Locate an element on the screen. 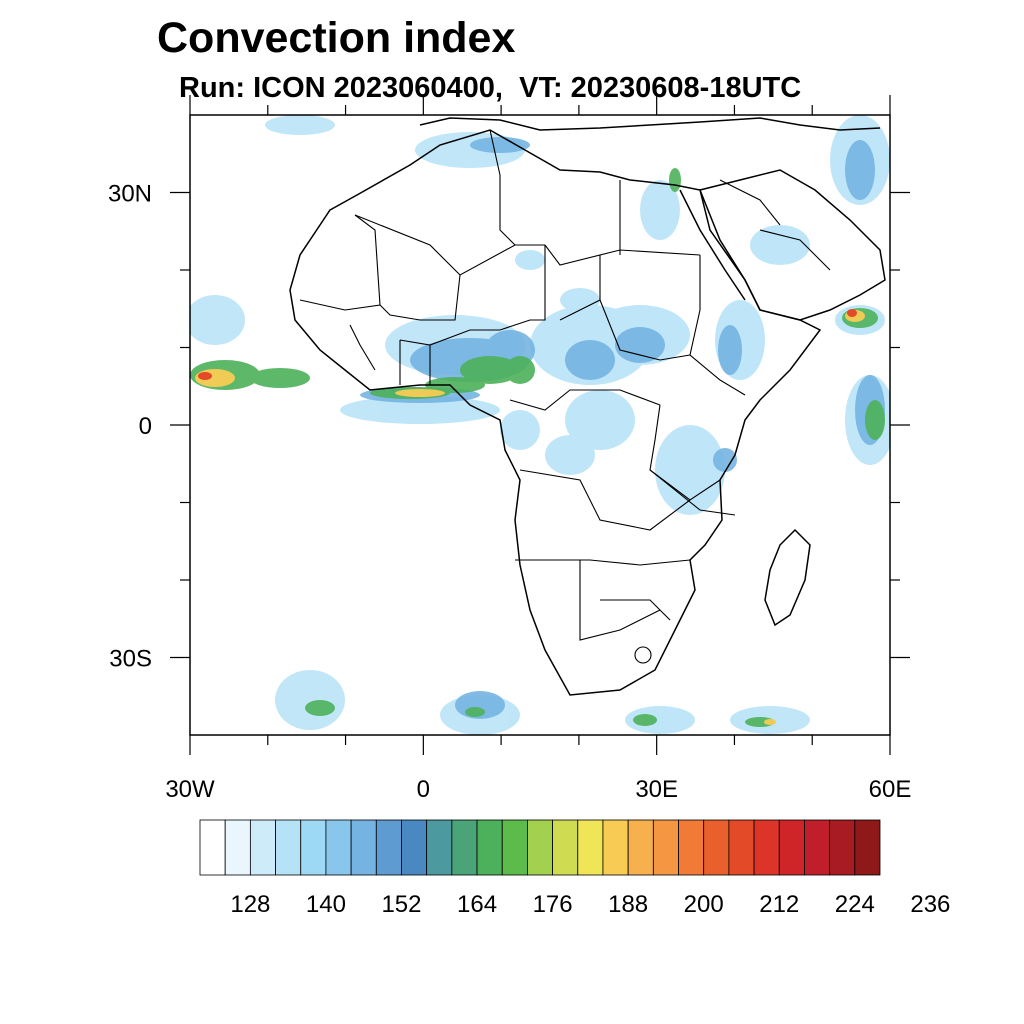  colorbar-label: 128 is located at coordinates (250, 904).